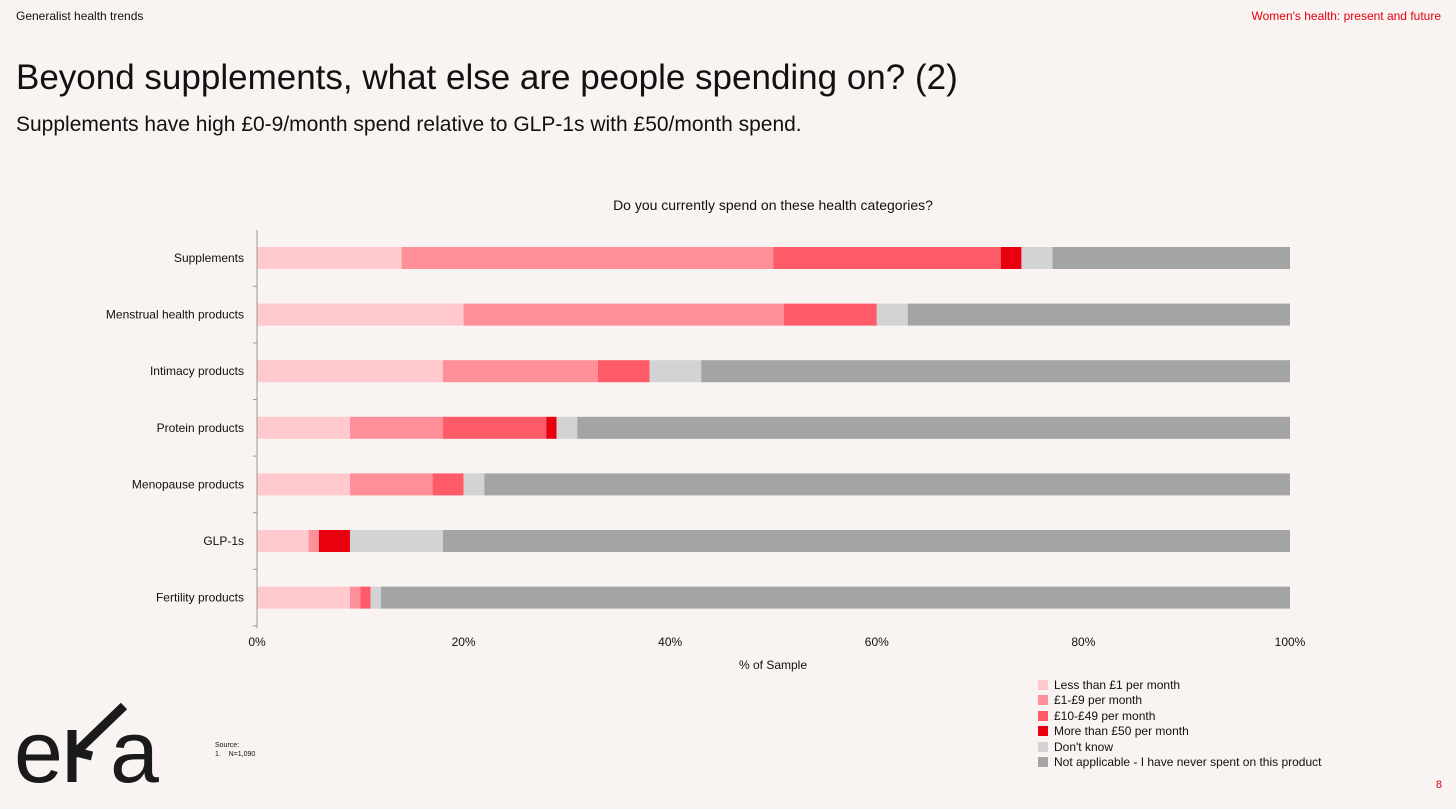  What do you see at coordinates (197, 371) in the screenshot?
I see `category-label: Intimacy products` at bounding box center [197, 371].